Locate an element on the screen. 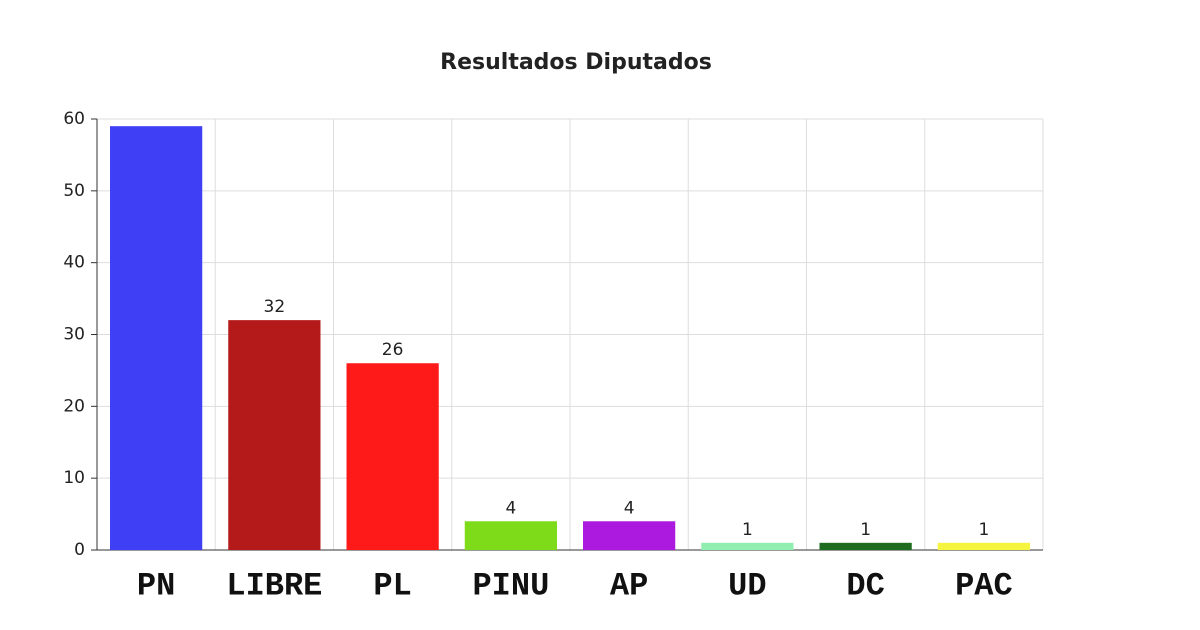  x-tick-label: PL is located at coordinates (392, 585).